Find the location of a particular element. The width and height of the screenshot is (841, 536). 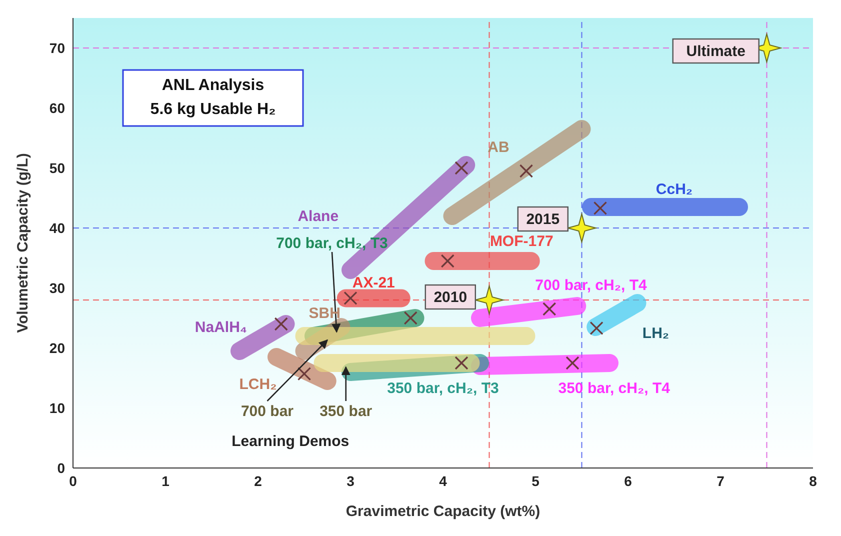

series-label: AX-21 is located at coordinates (373, 283).